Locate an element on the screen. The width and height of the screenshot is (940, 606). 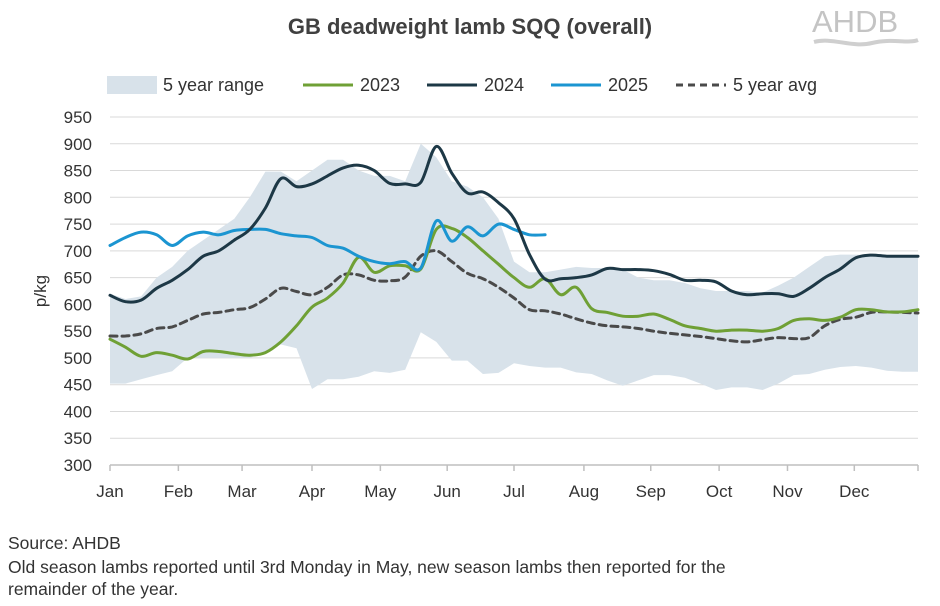
x-tick-label-sep: Sep is located at coordinates (651, 491).